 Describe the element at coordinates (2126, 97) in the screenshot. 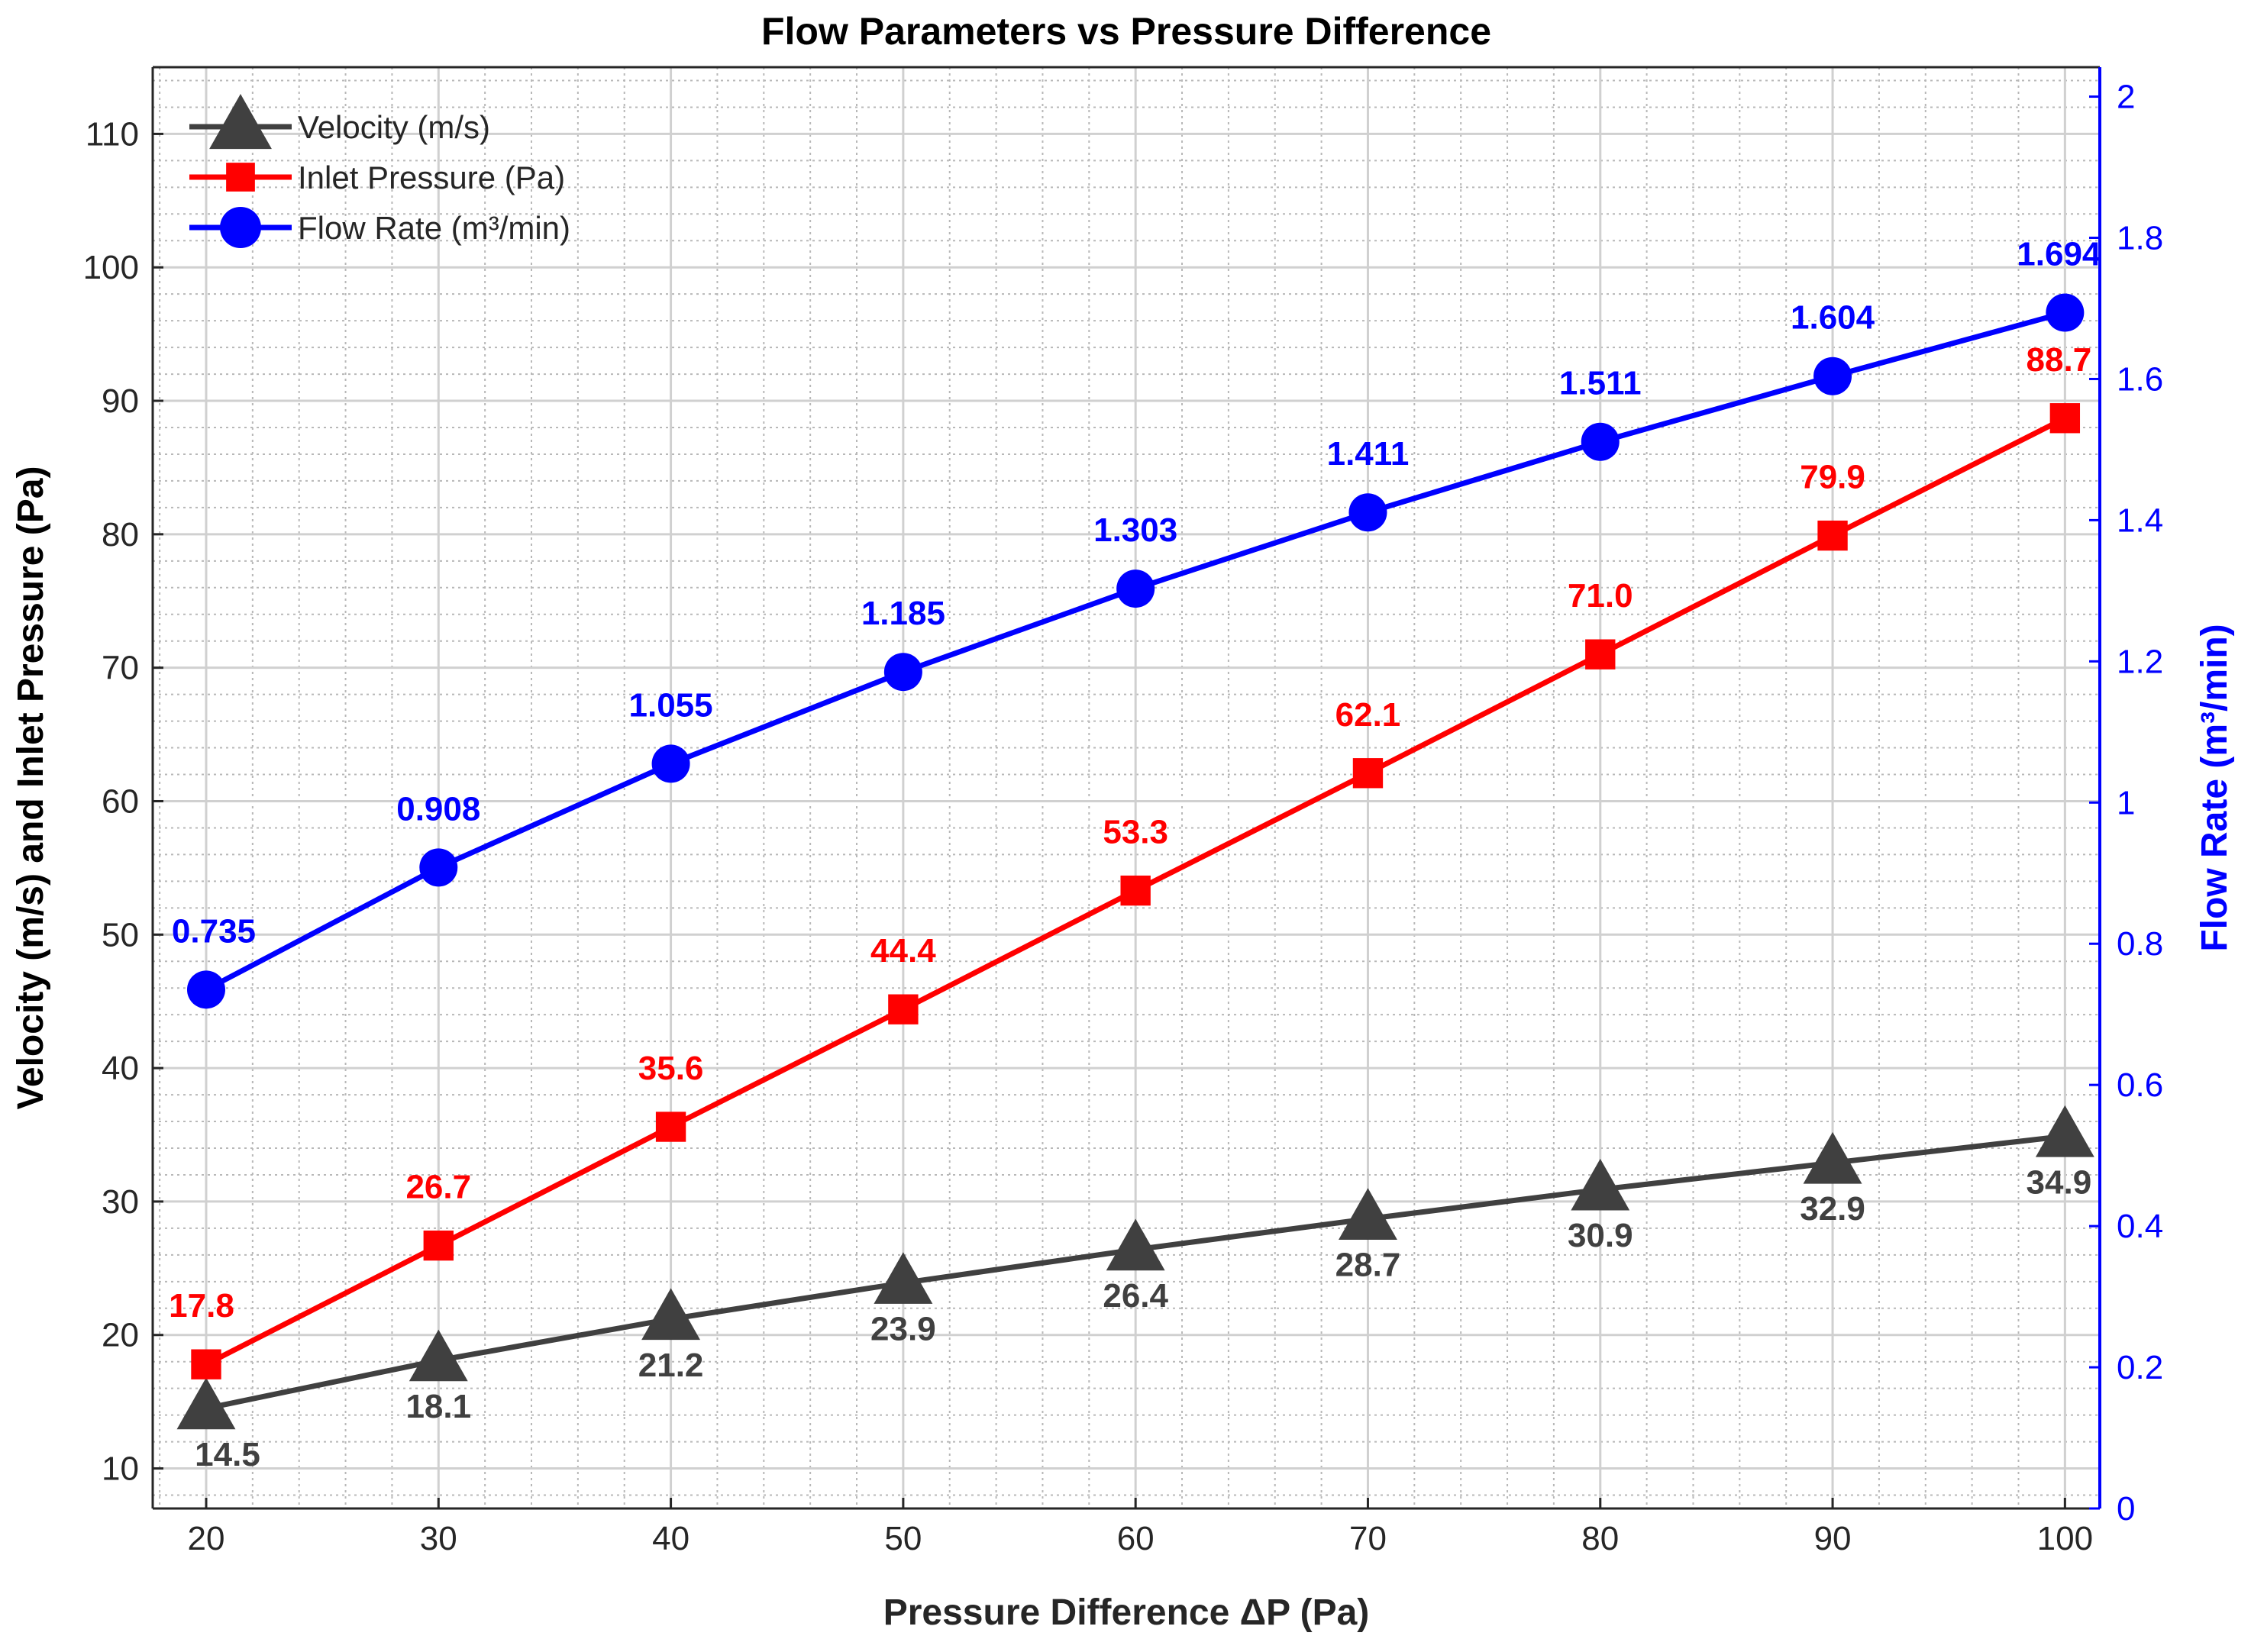

I see `y-tick-label-right: 2` at that location.